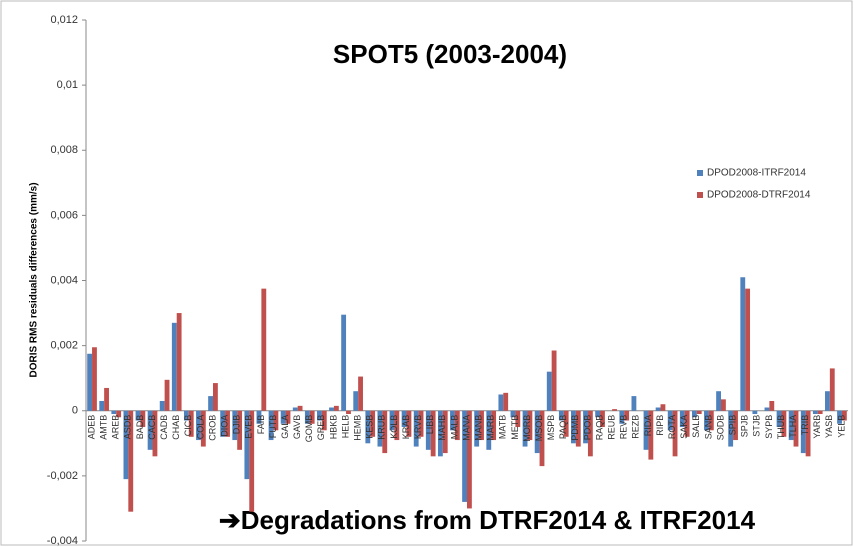  I want to click on x-tick-label: TLHA, so click(793, 426).